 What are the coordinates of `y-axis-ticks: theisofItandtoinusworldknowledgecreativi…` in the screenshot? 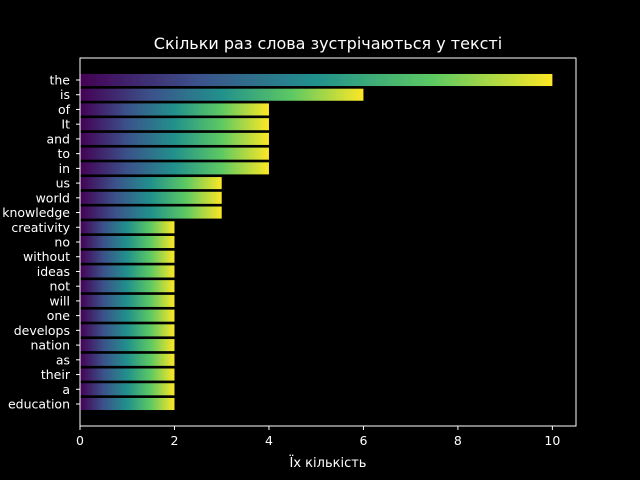 It's located at (41, 242).